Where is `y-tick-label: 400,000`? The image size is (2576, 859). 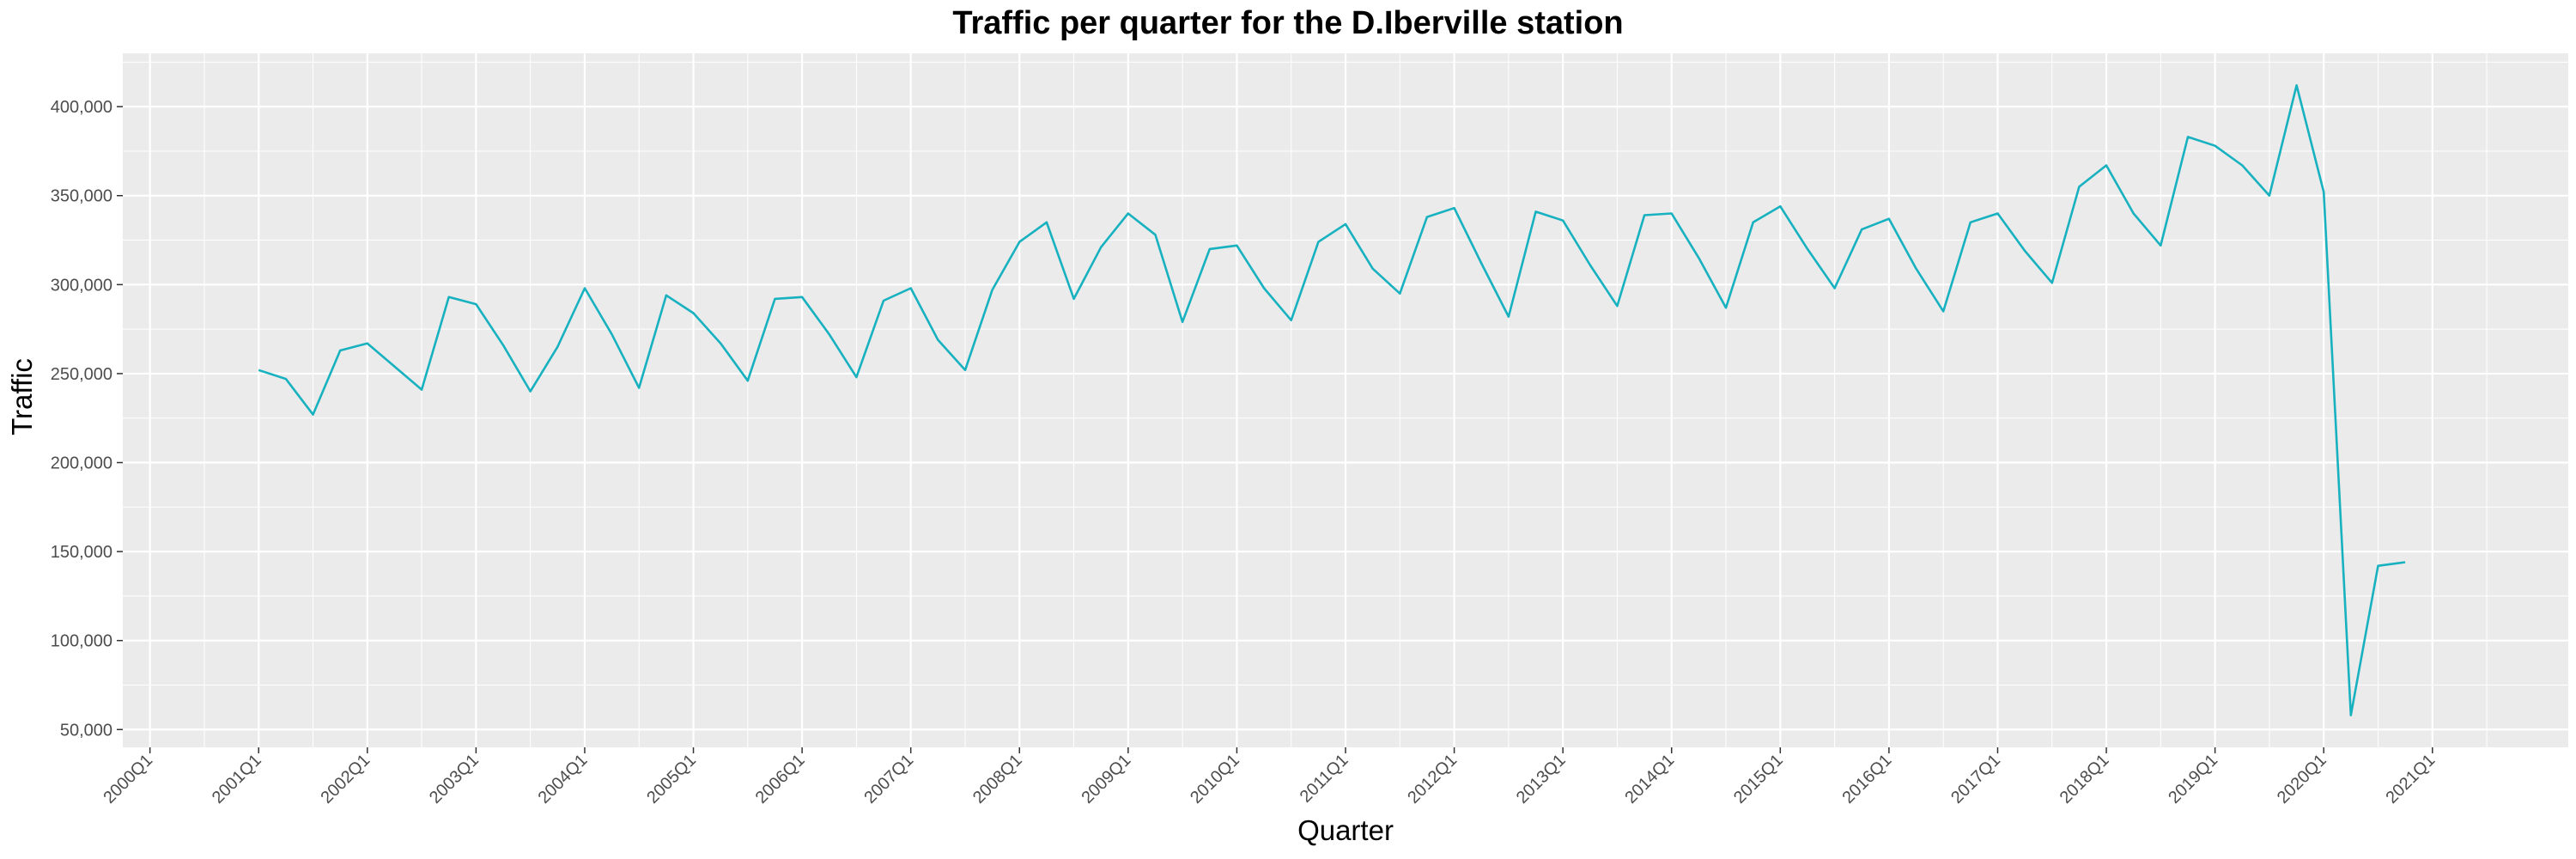
y-tick-label: 400,000 is located at coordinates (82, 107).